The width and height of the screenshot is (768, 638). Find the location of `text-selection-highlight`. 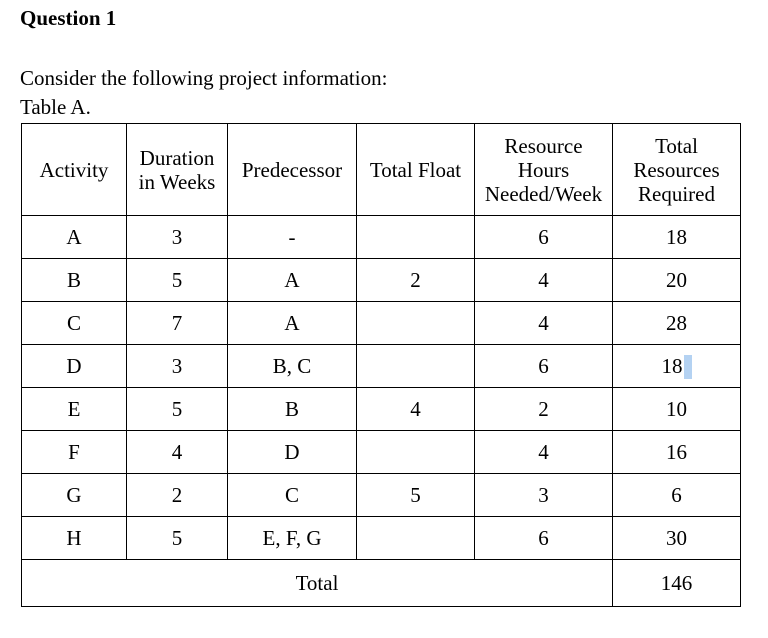

text-selection-highlight is located at coordinates (687, 366).